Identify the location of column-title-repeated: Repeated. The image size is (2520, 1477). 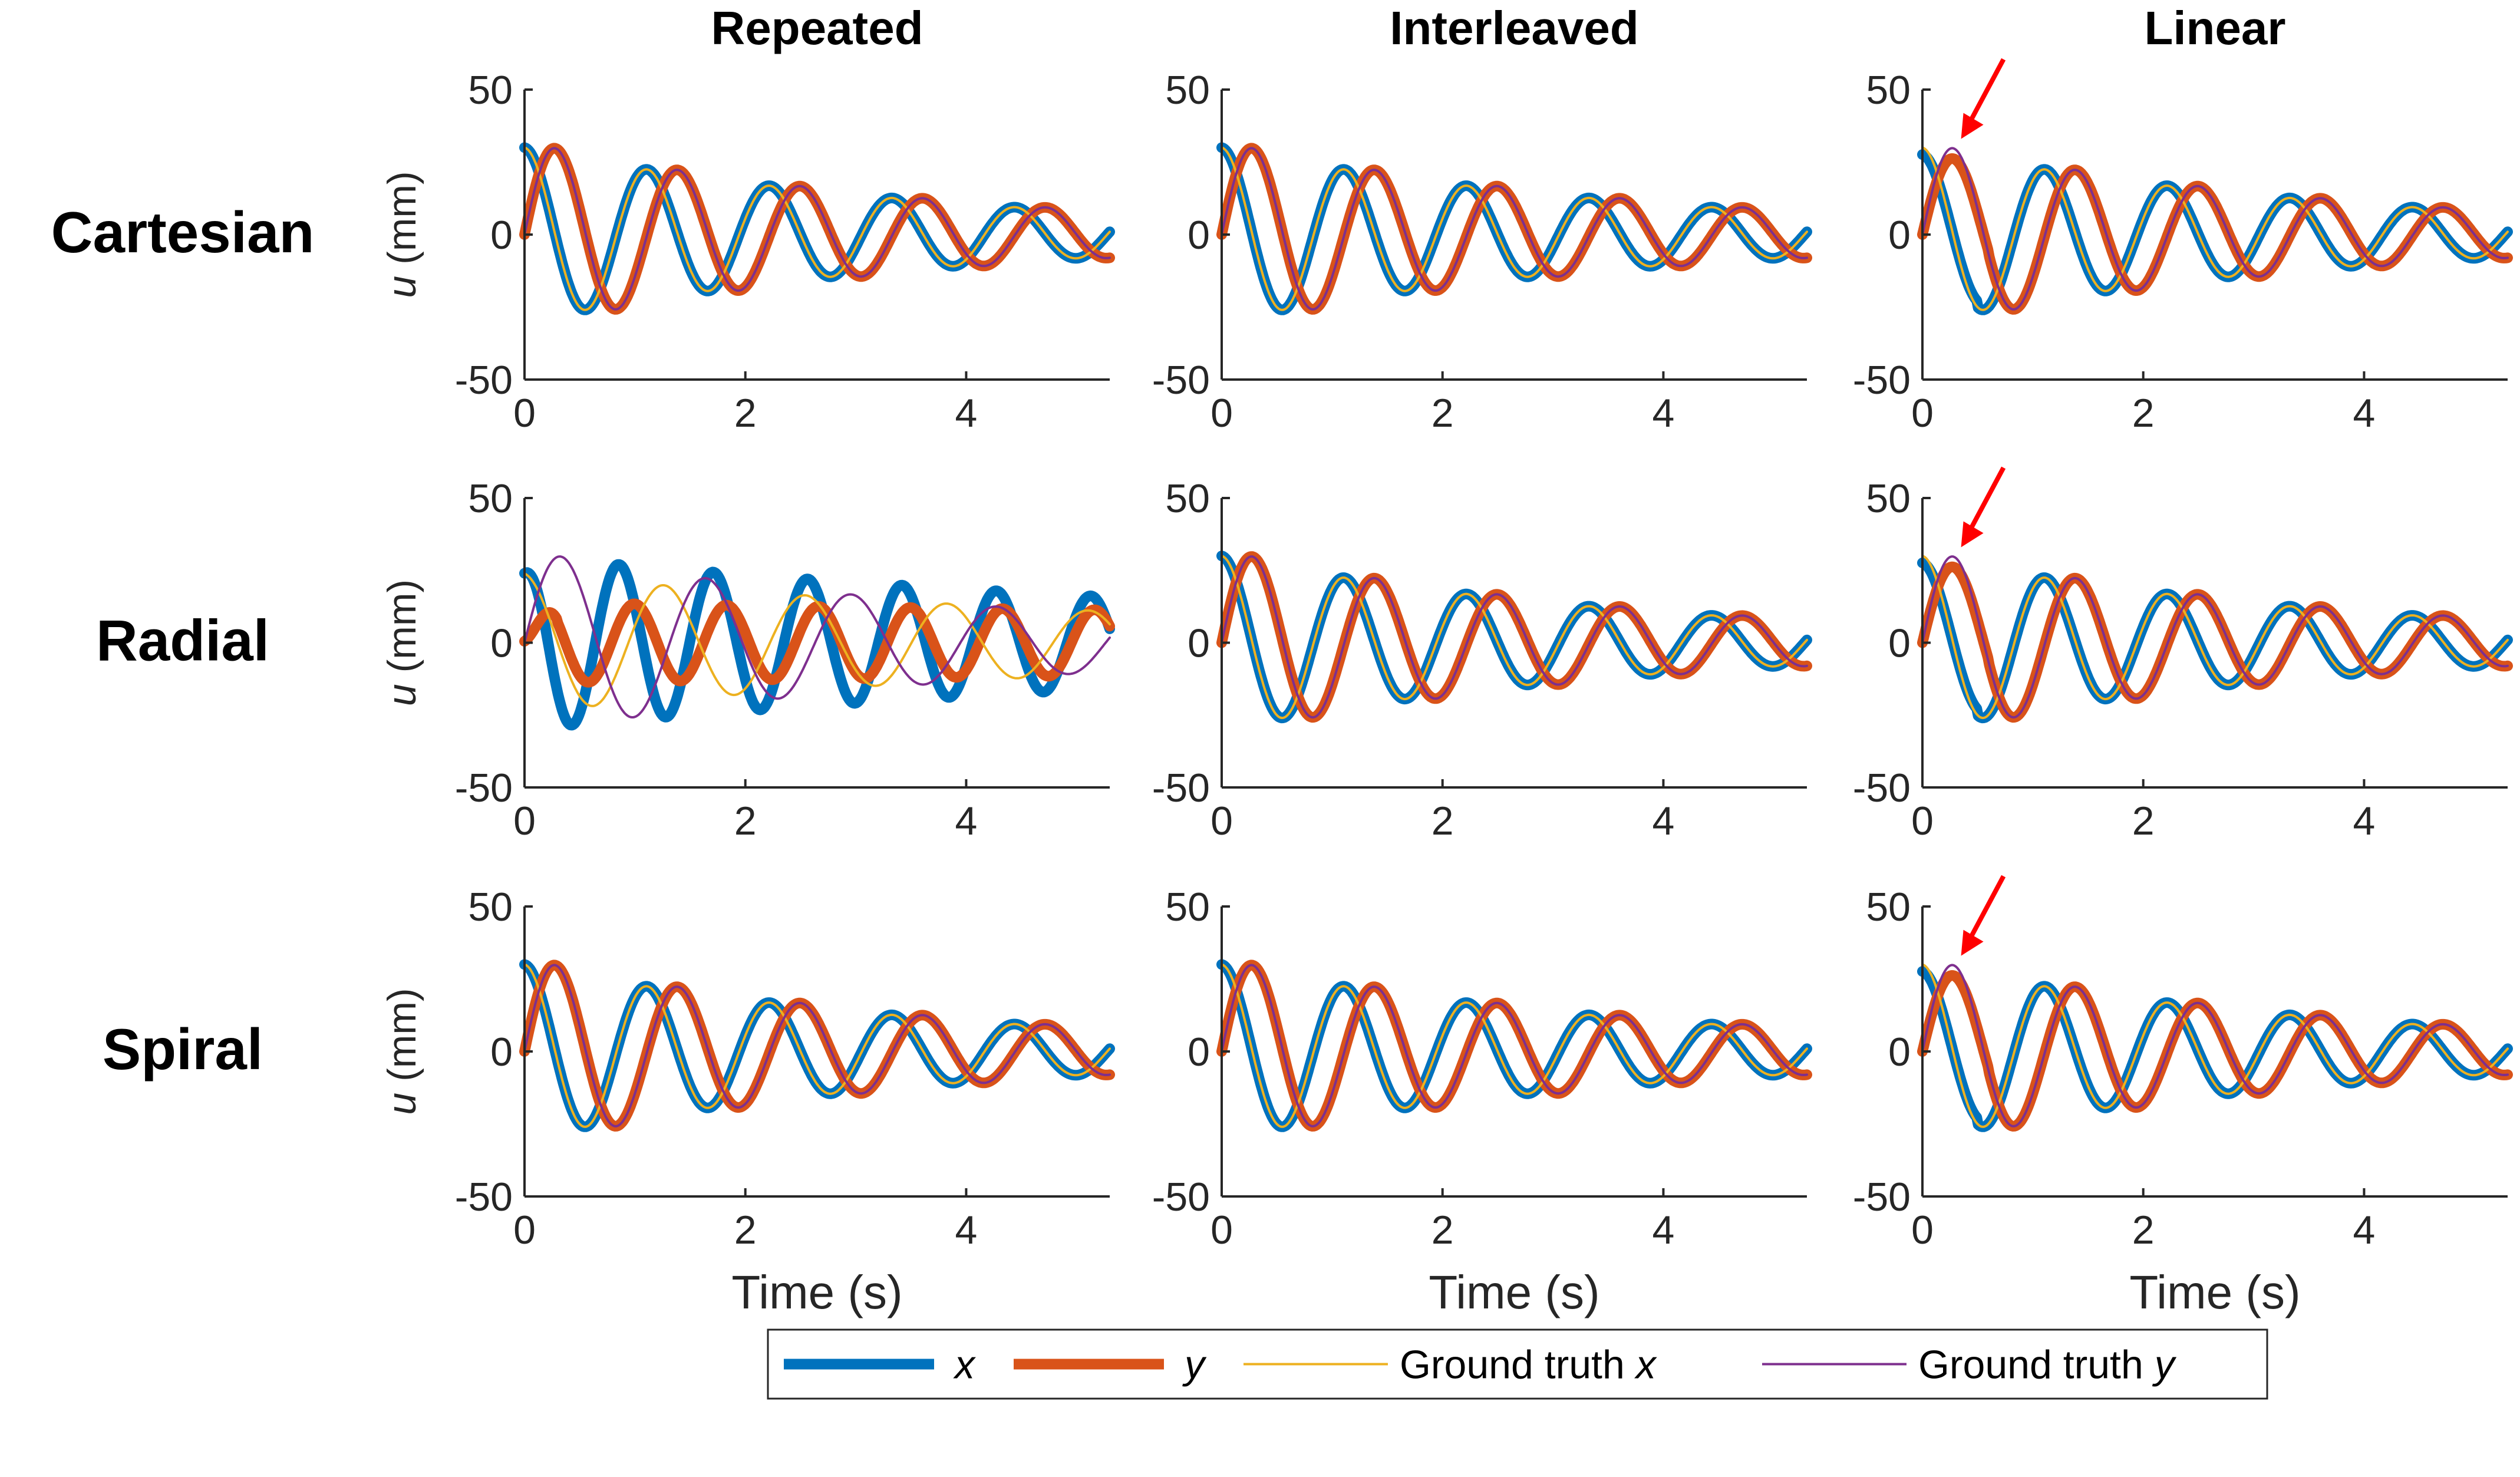
(817, 28).